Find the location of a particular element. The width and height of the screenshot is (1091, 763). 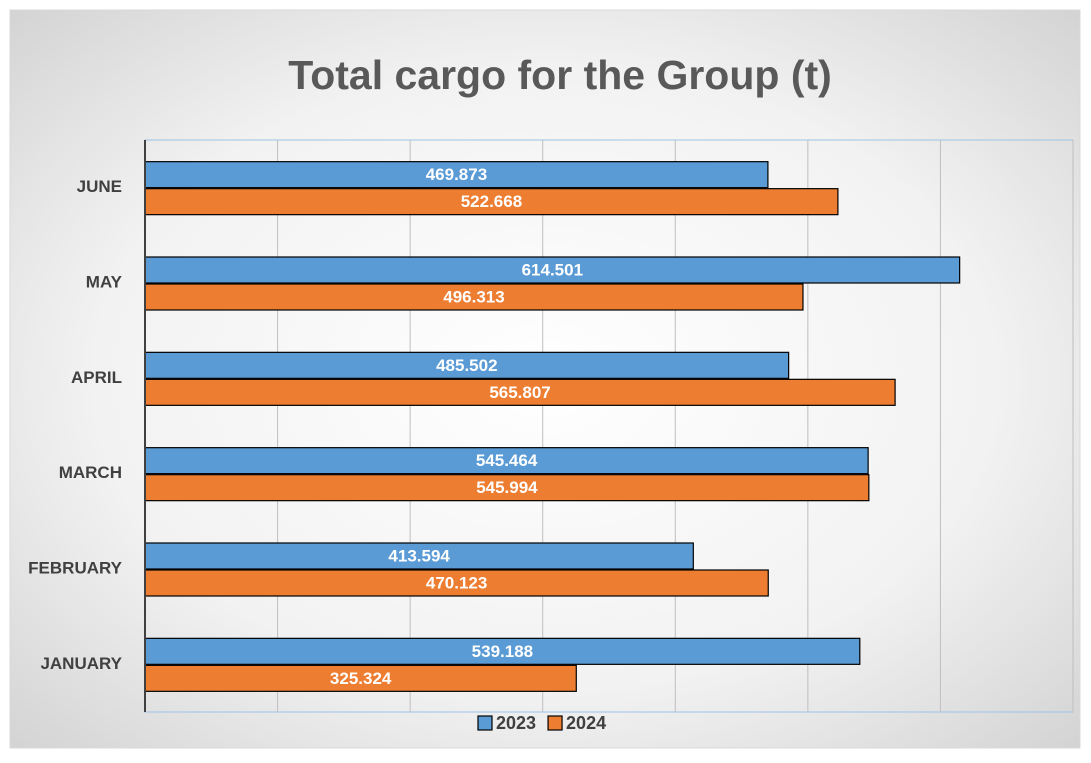

data-label: 325.324 is located at coordinates (361, 678).